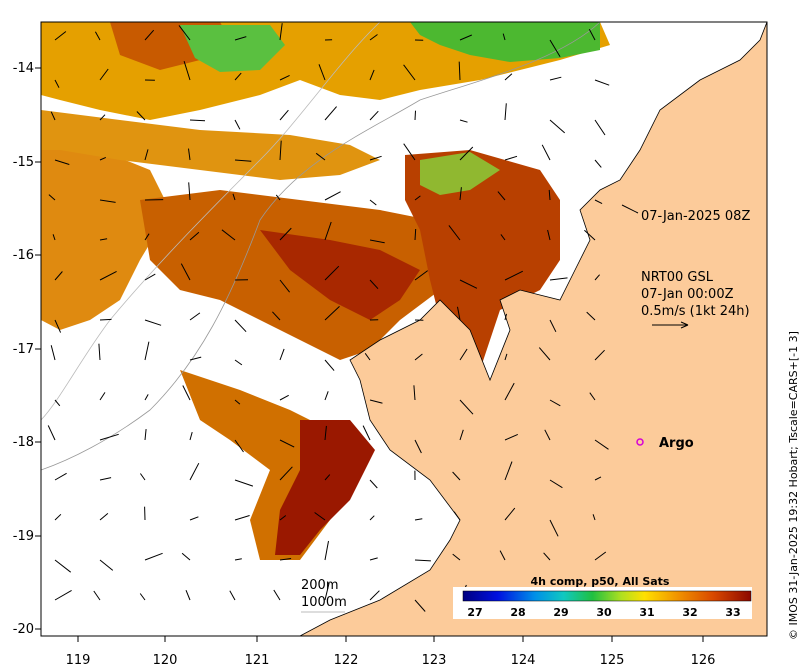 The height and width of the screenshot is (672, 810). I want to click on contour-200m-label: 200m, so click(319, 585).